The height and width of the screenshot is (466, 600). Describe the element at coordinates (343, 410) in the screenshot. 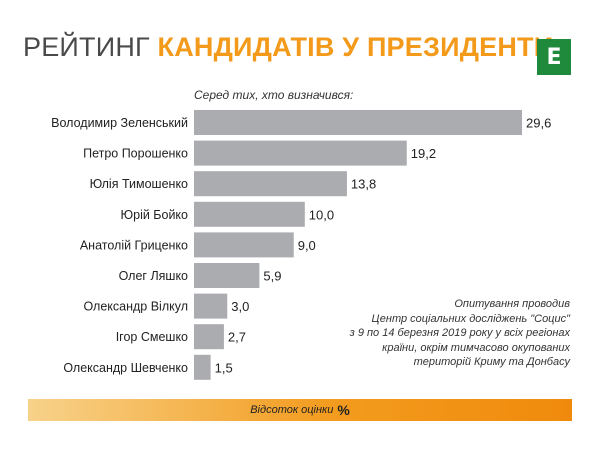

I see `footer-unit: %` at that location.